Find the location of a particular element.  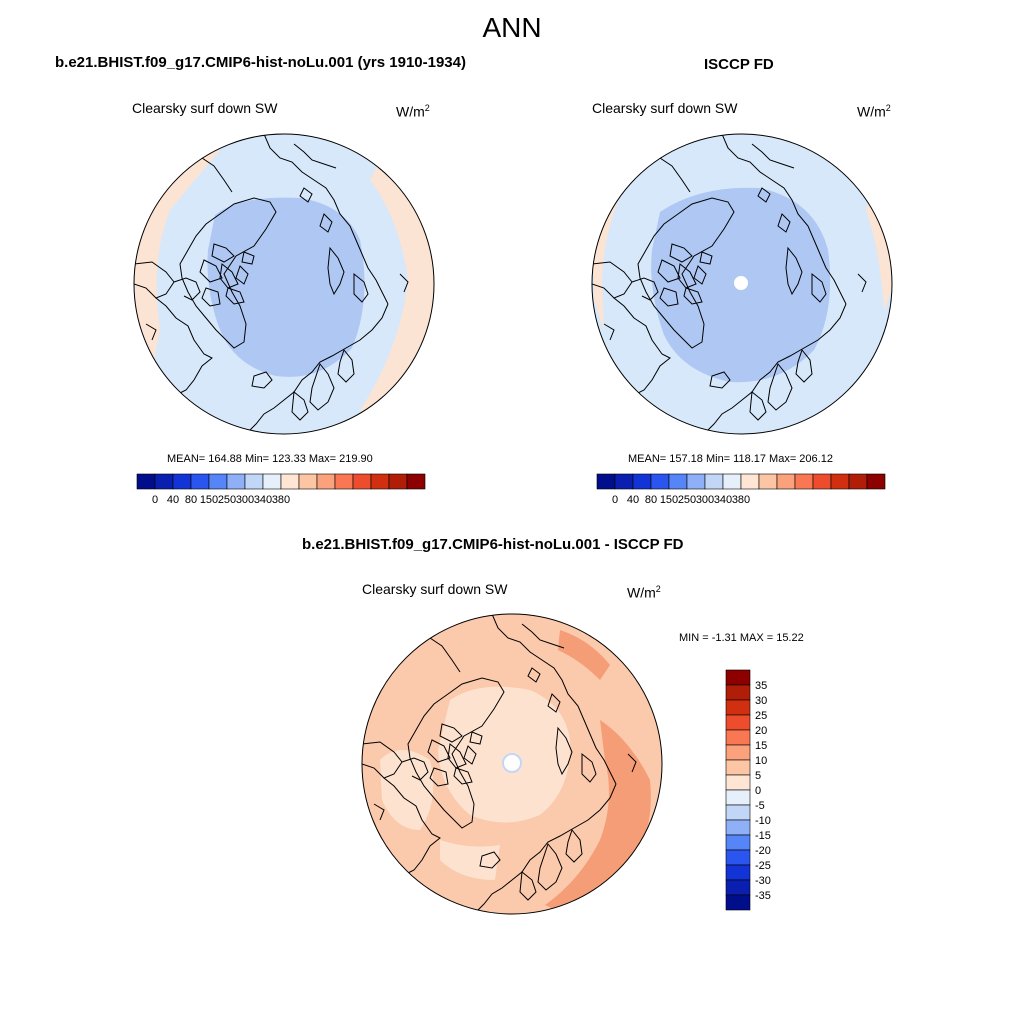

diff-colorbar-tick-label: -30 is located at coordinates (763, 881).